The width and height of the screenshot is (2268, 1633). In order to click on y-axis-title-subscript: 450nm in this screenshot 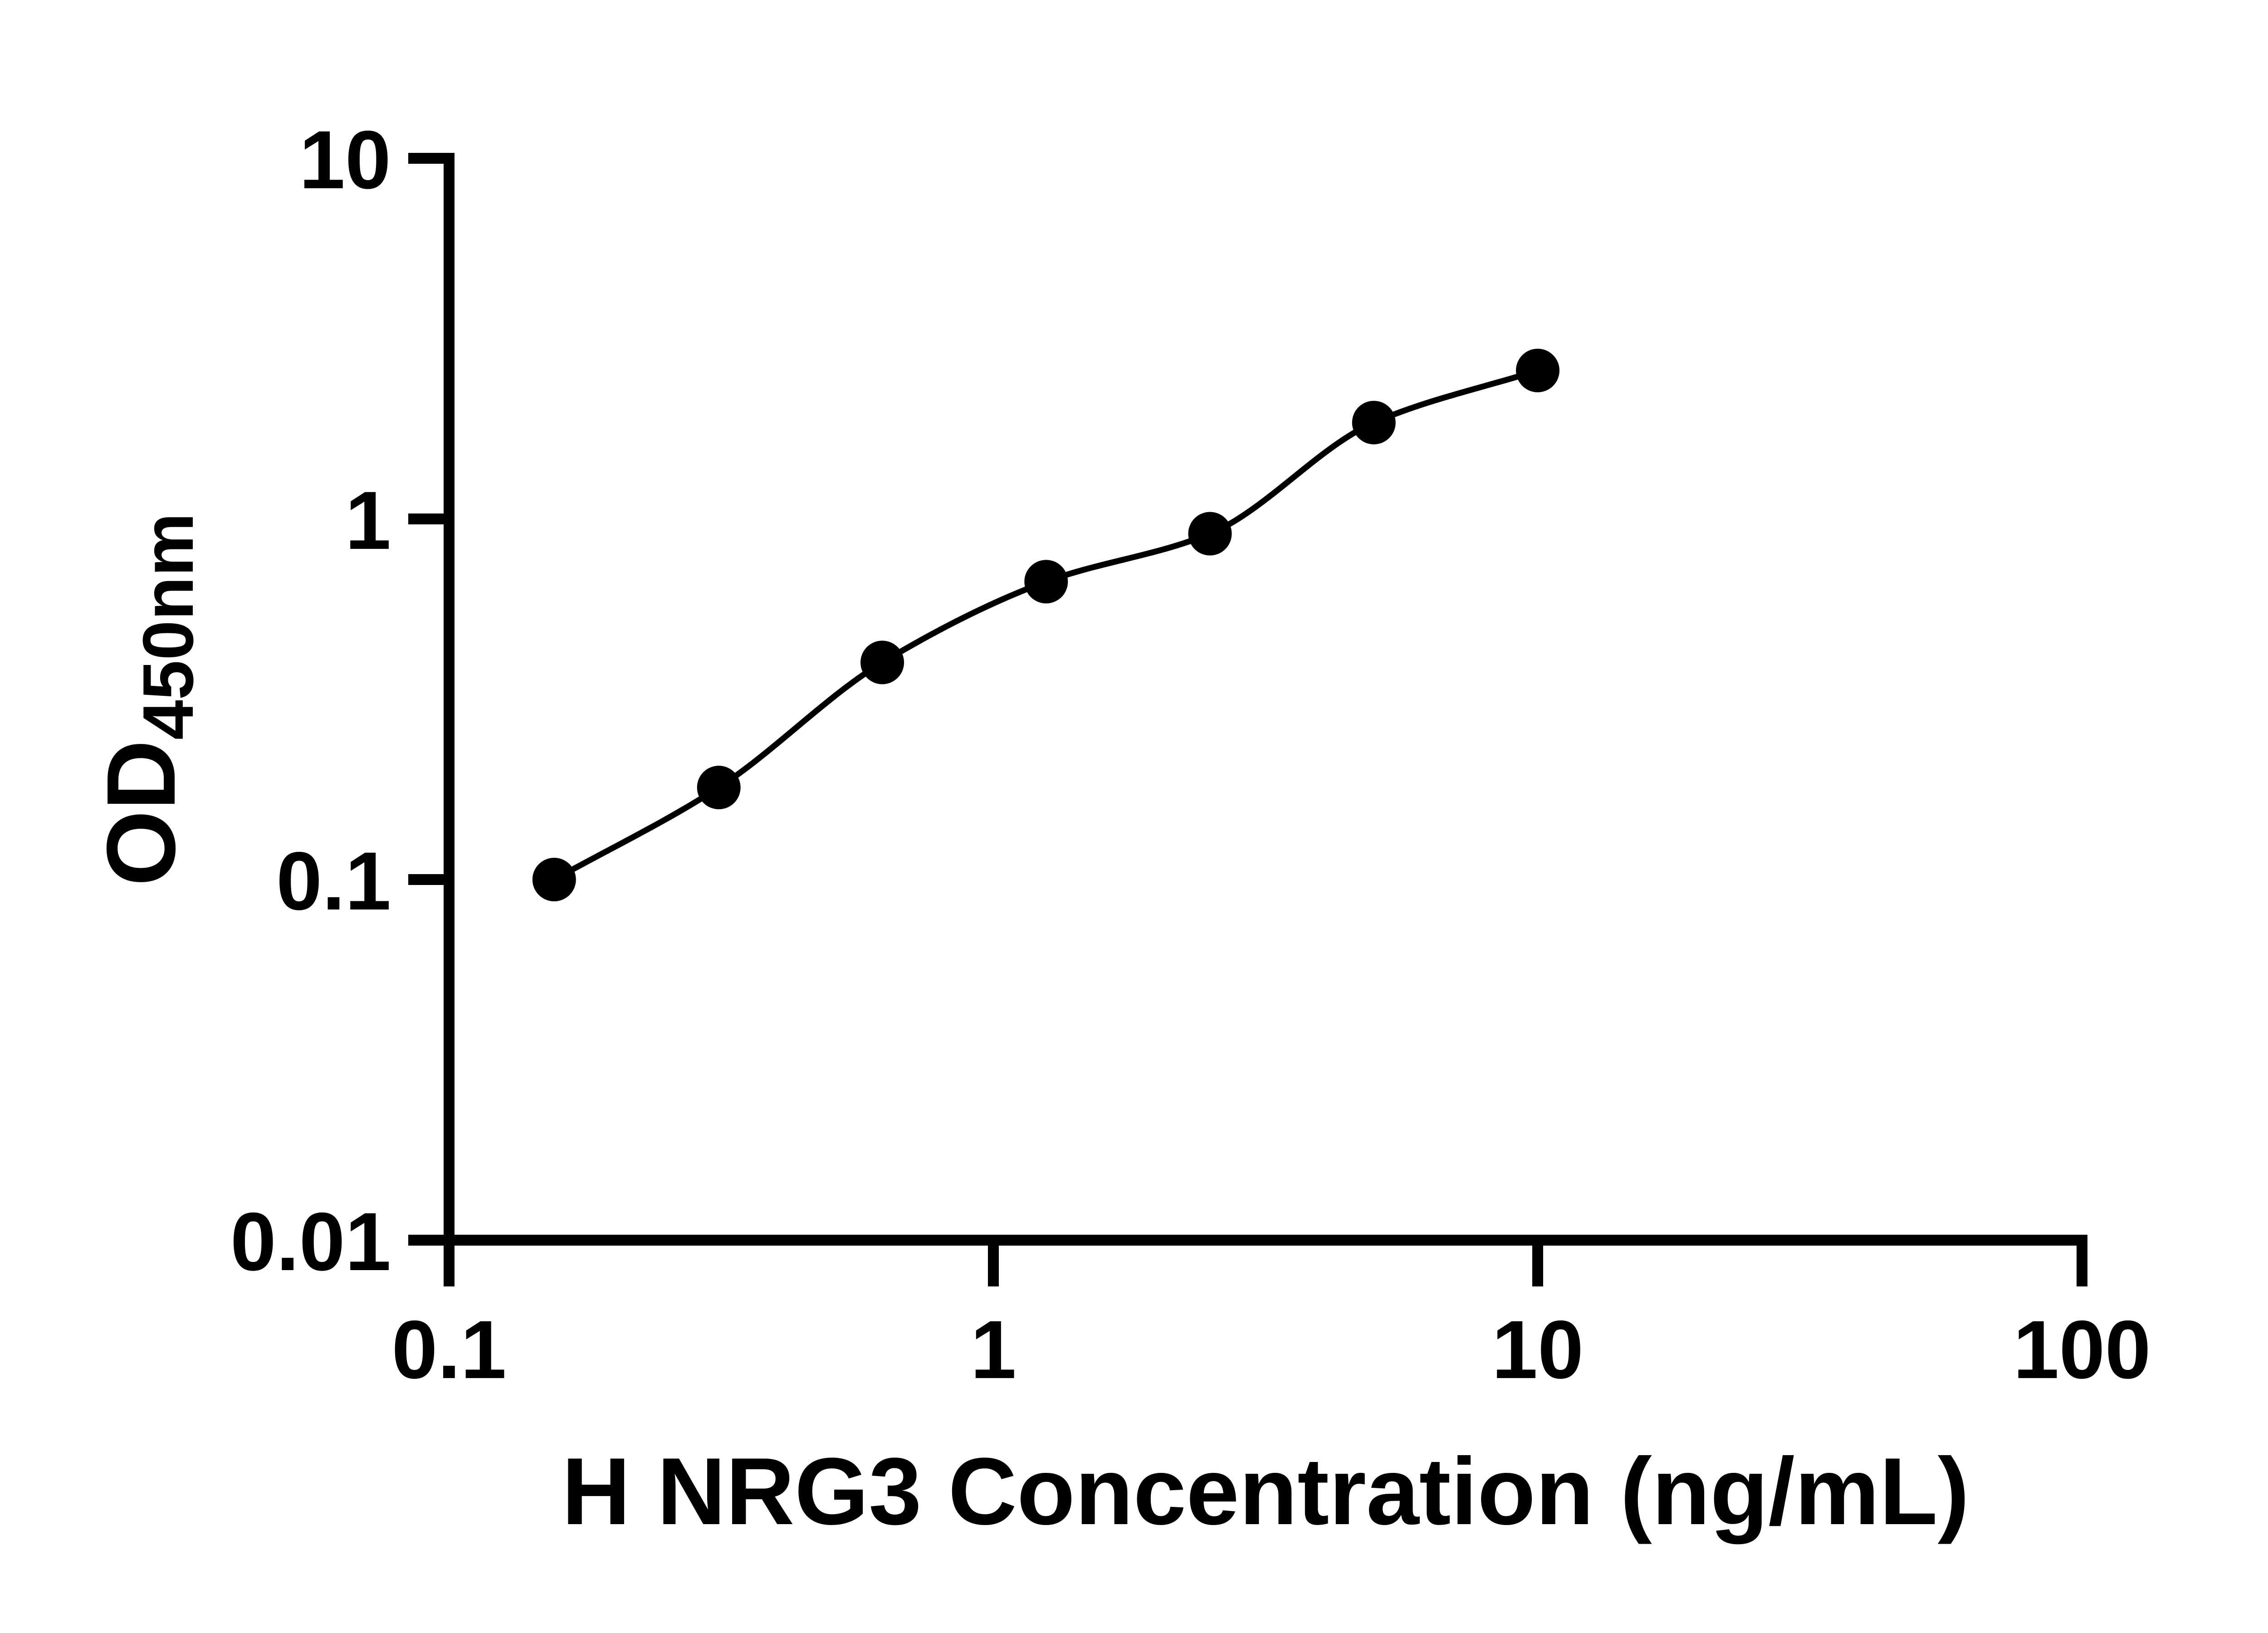, I will do `click(168, 626)`.